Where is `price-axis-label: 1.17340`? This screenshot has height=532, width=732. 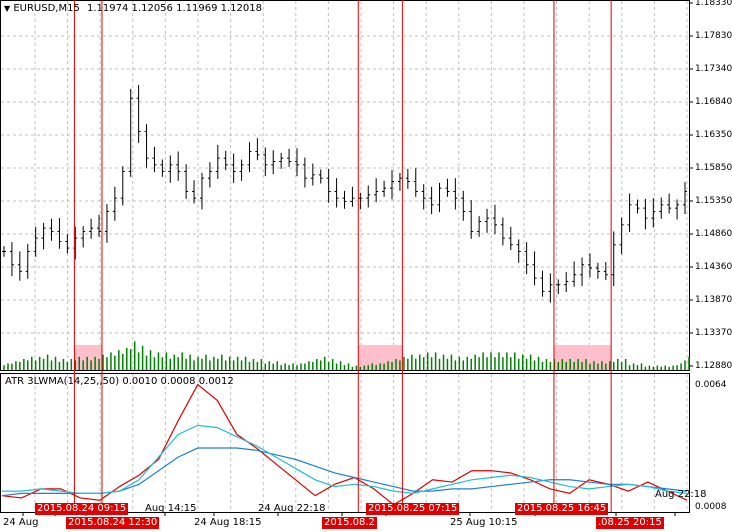 price-axis-label: 1.17340 is located at coordinates (713, 69).